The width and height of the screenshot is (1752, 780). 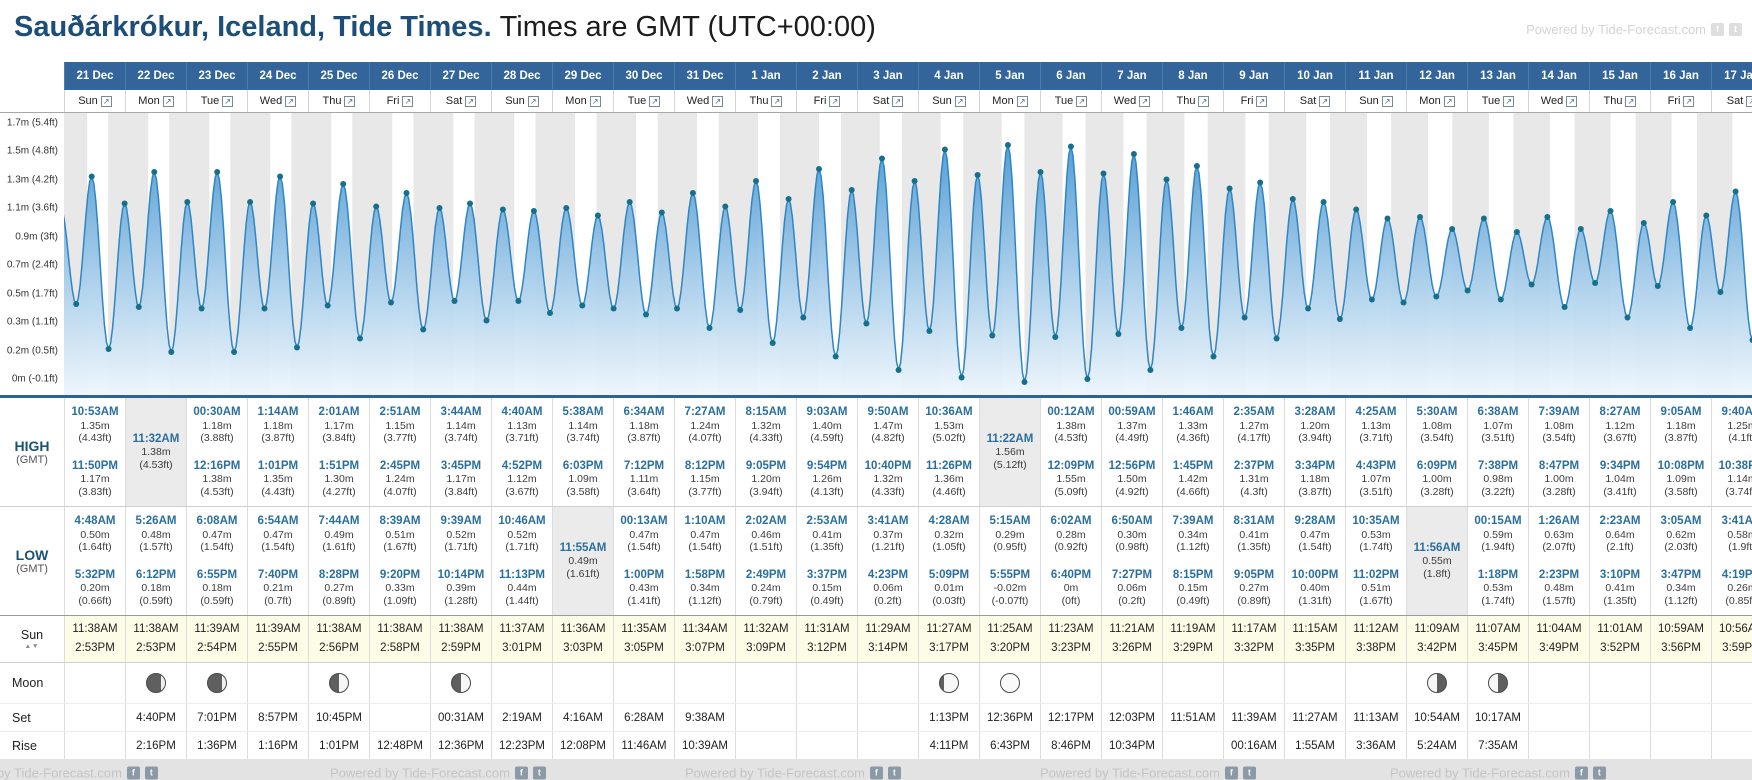 What do you see at coordinates (521, 639) in the screenshot?
I see `sun-times-cell: 11:37AM 3:01PM` at bounding box center [521, 639].